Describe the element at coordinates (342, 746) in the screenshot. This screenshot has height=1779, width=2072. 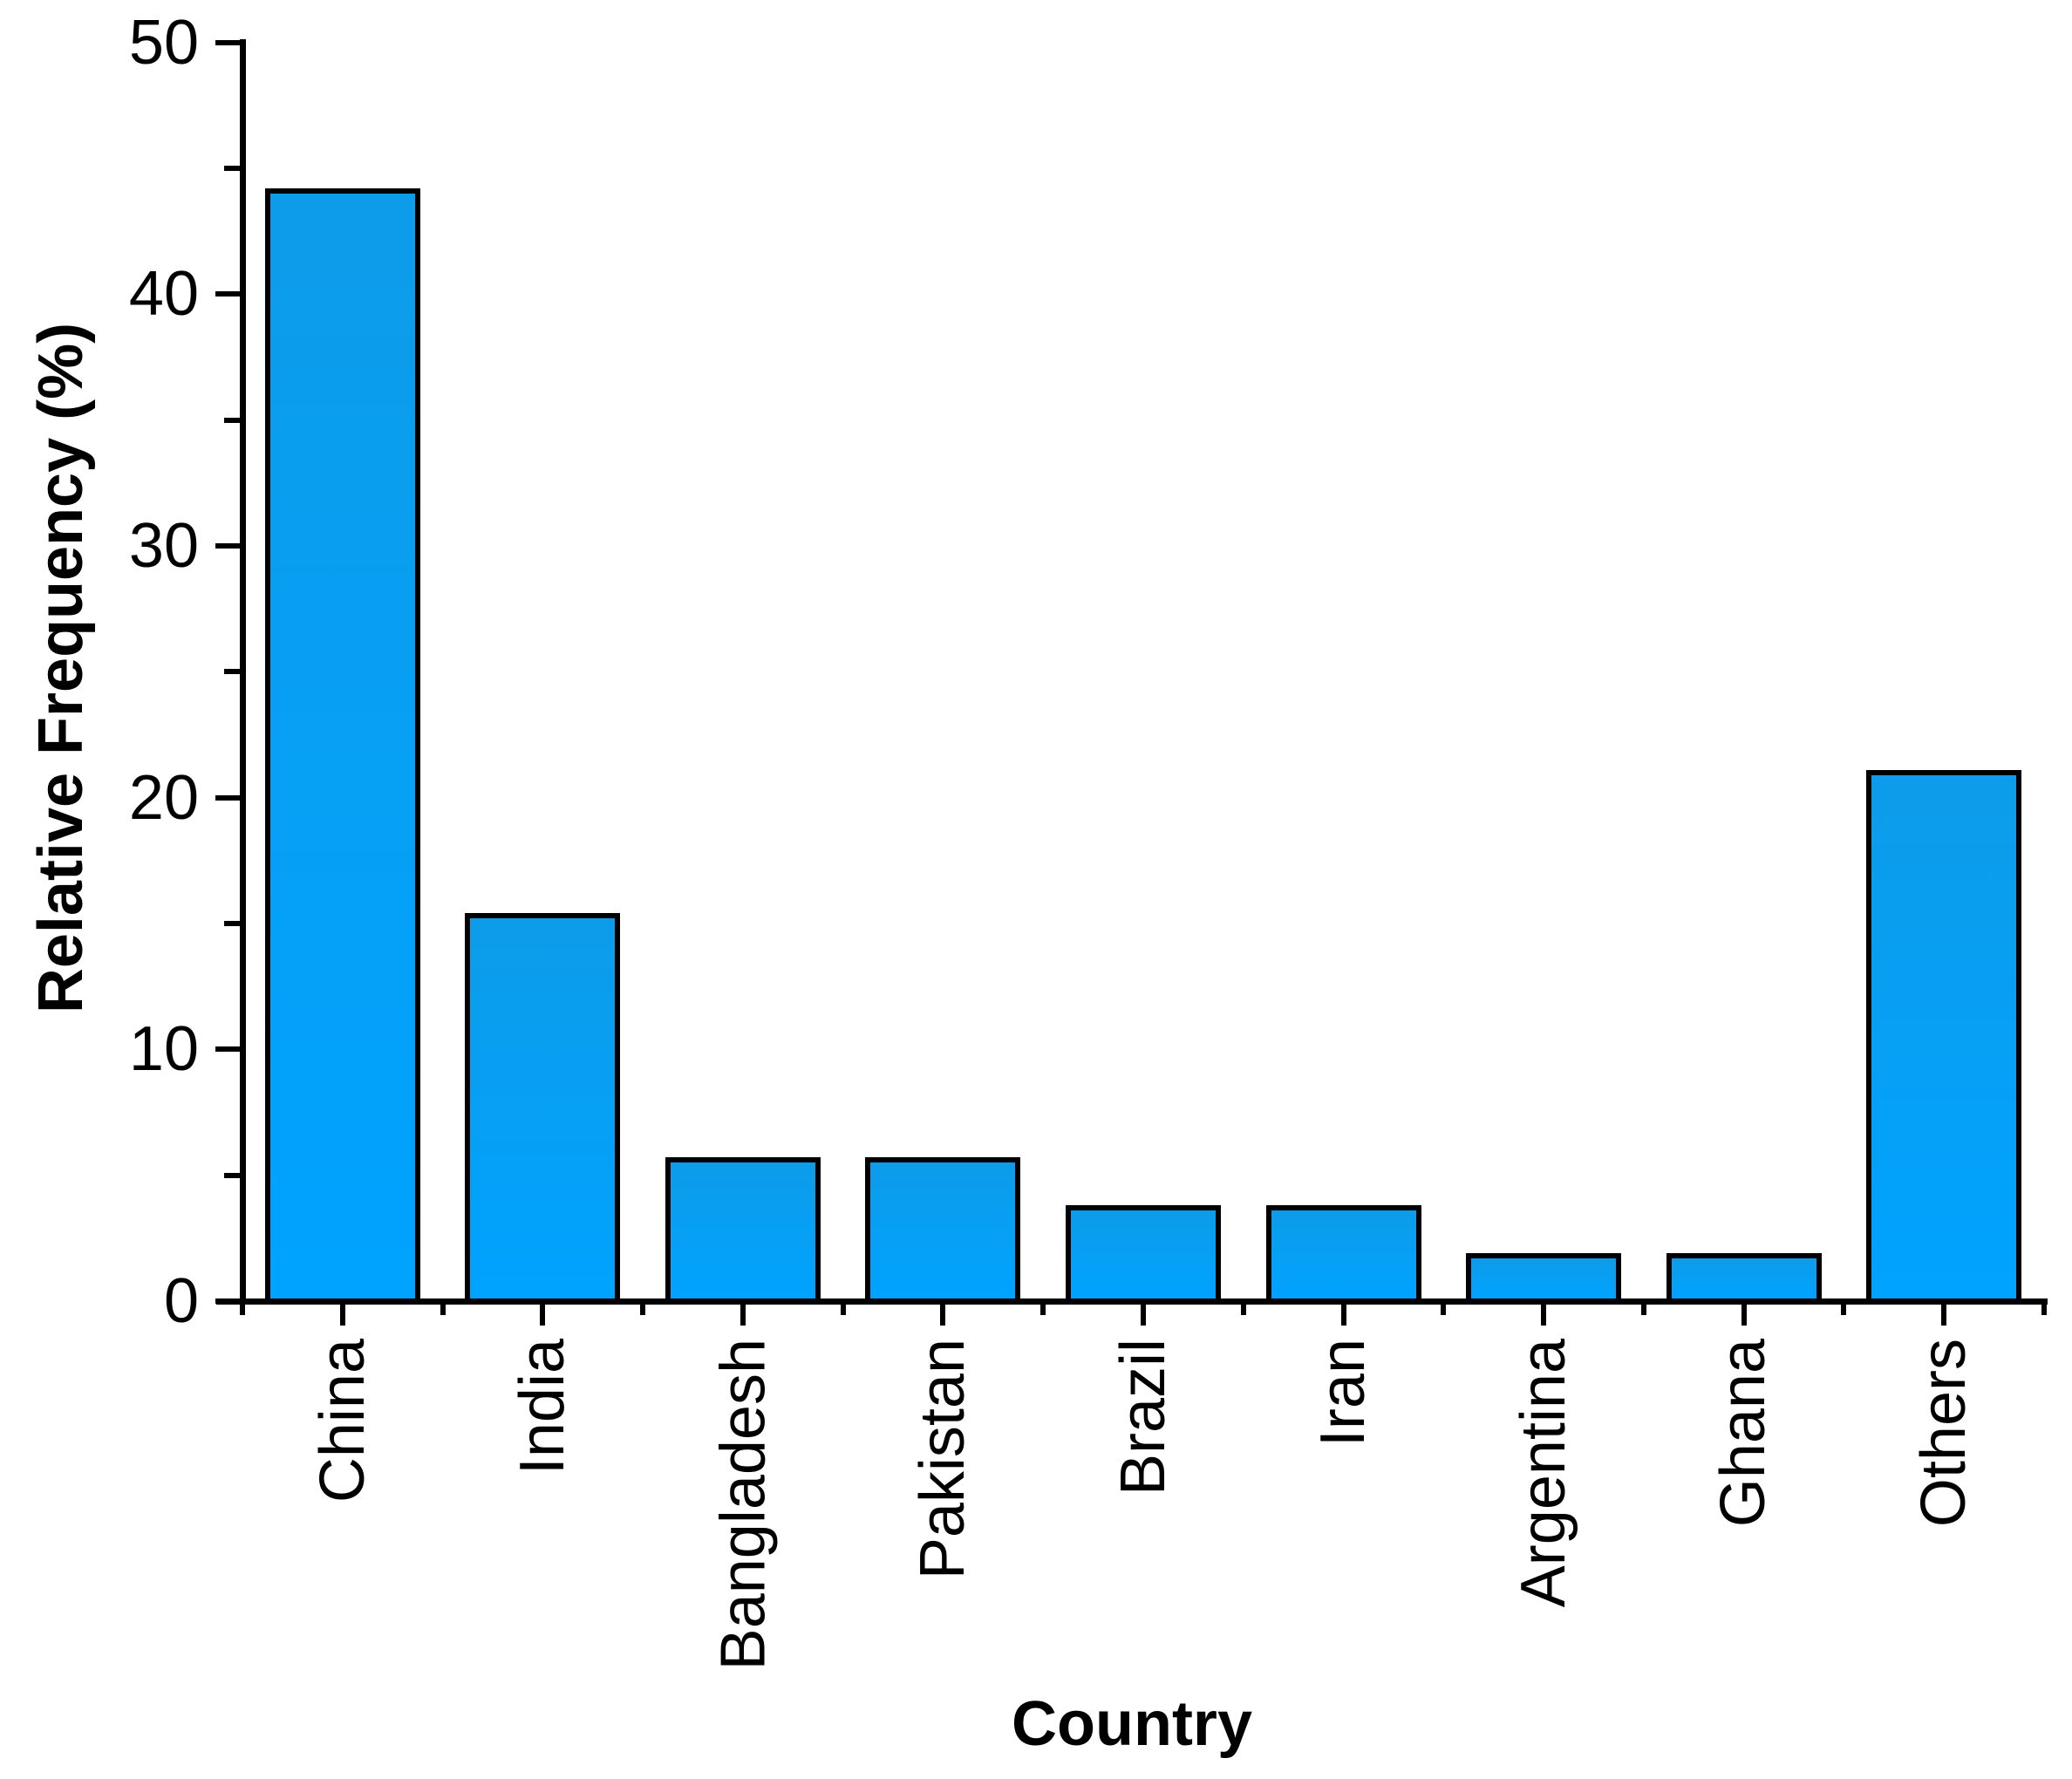
I see `bar-china` at that location.